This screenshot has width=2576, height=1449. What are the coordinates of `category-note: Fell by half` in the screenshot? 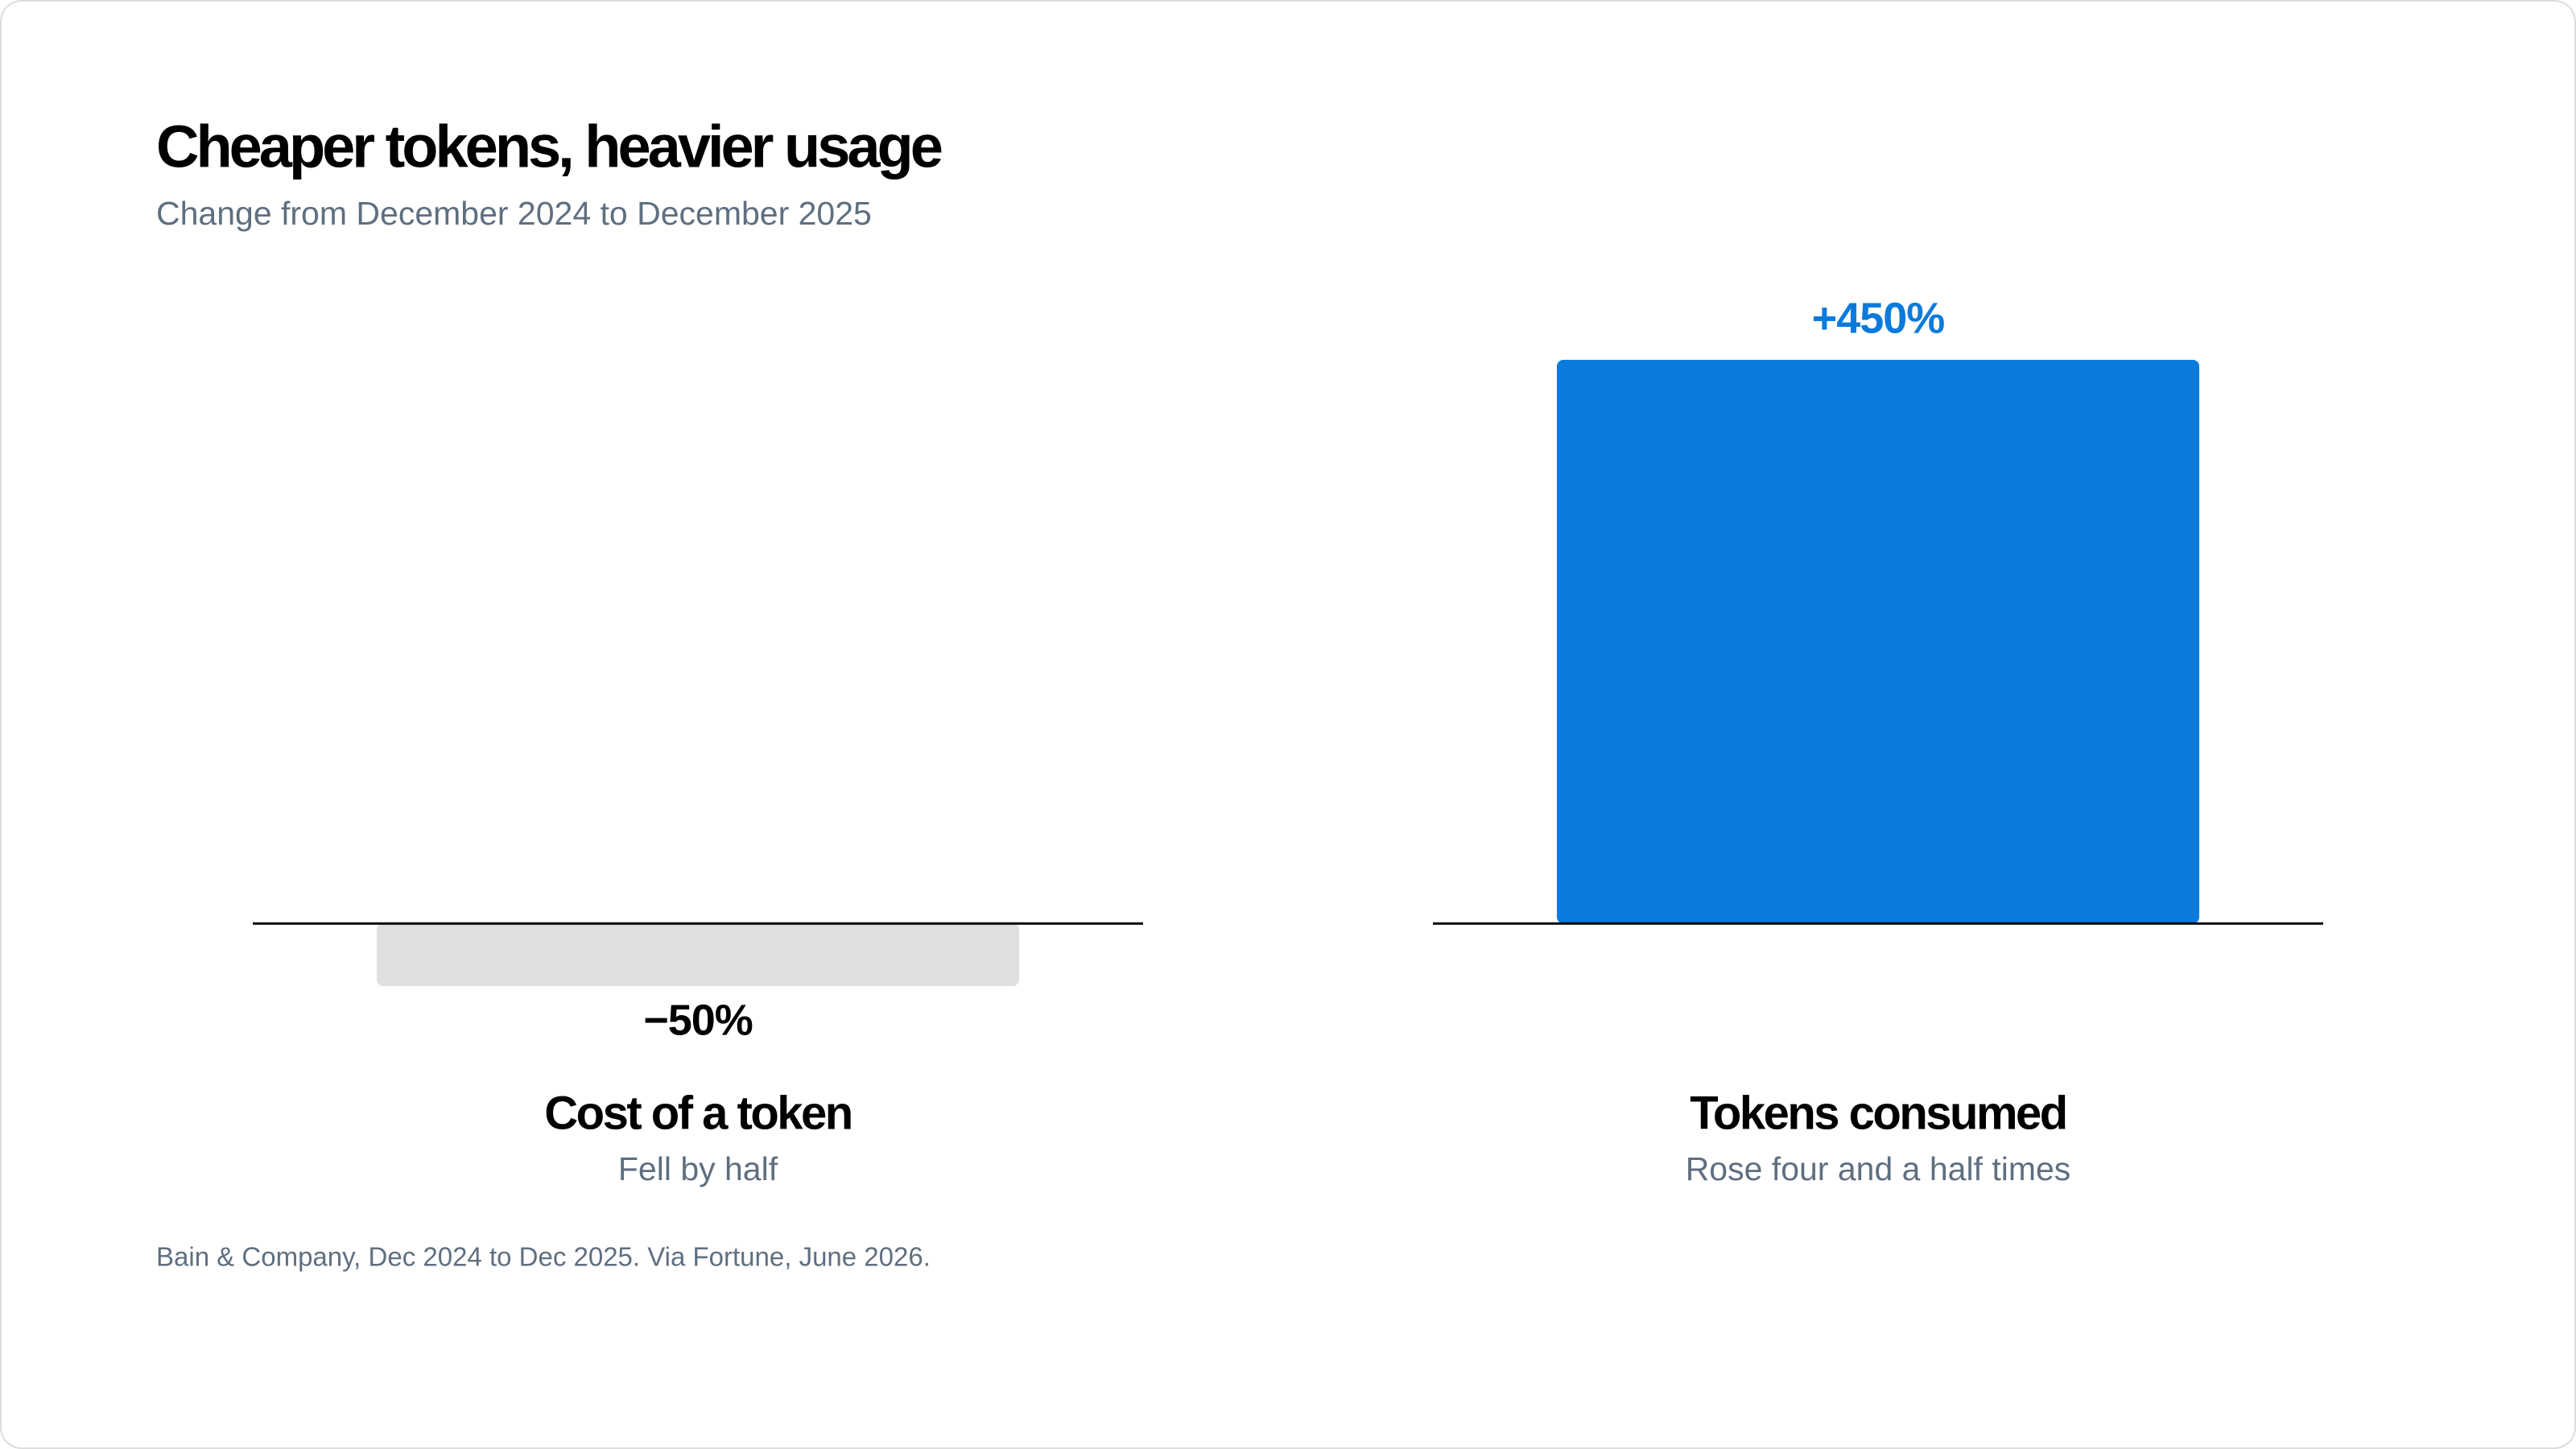 It's located at (698, 1168).